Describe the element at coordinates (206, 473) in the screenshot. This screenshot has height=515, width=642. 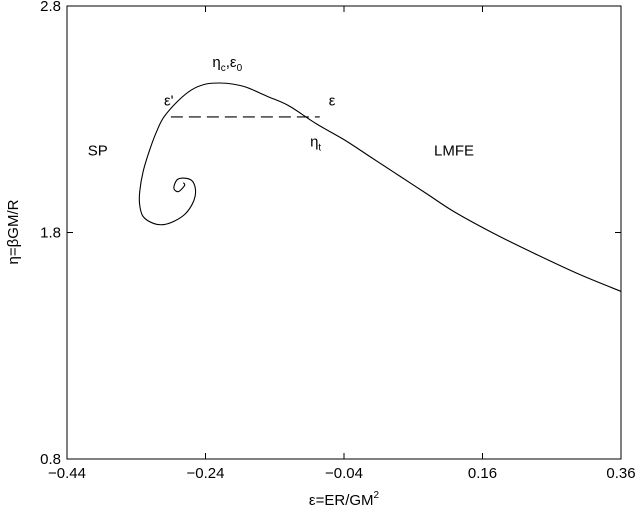
I see `x-tick-label: −0.24` at that location.